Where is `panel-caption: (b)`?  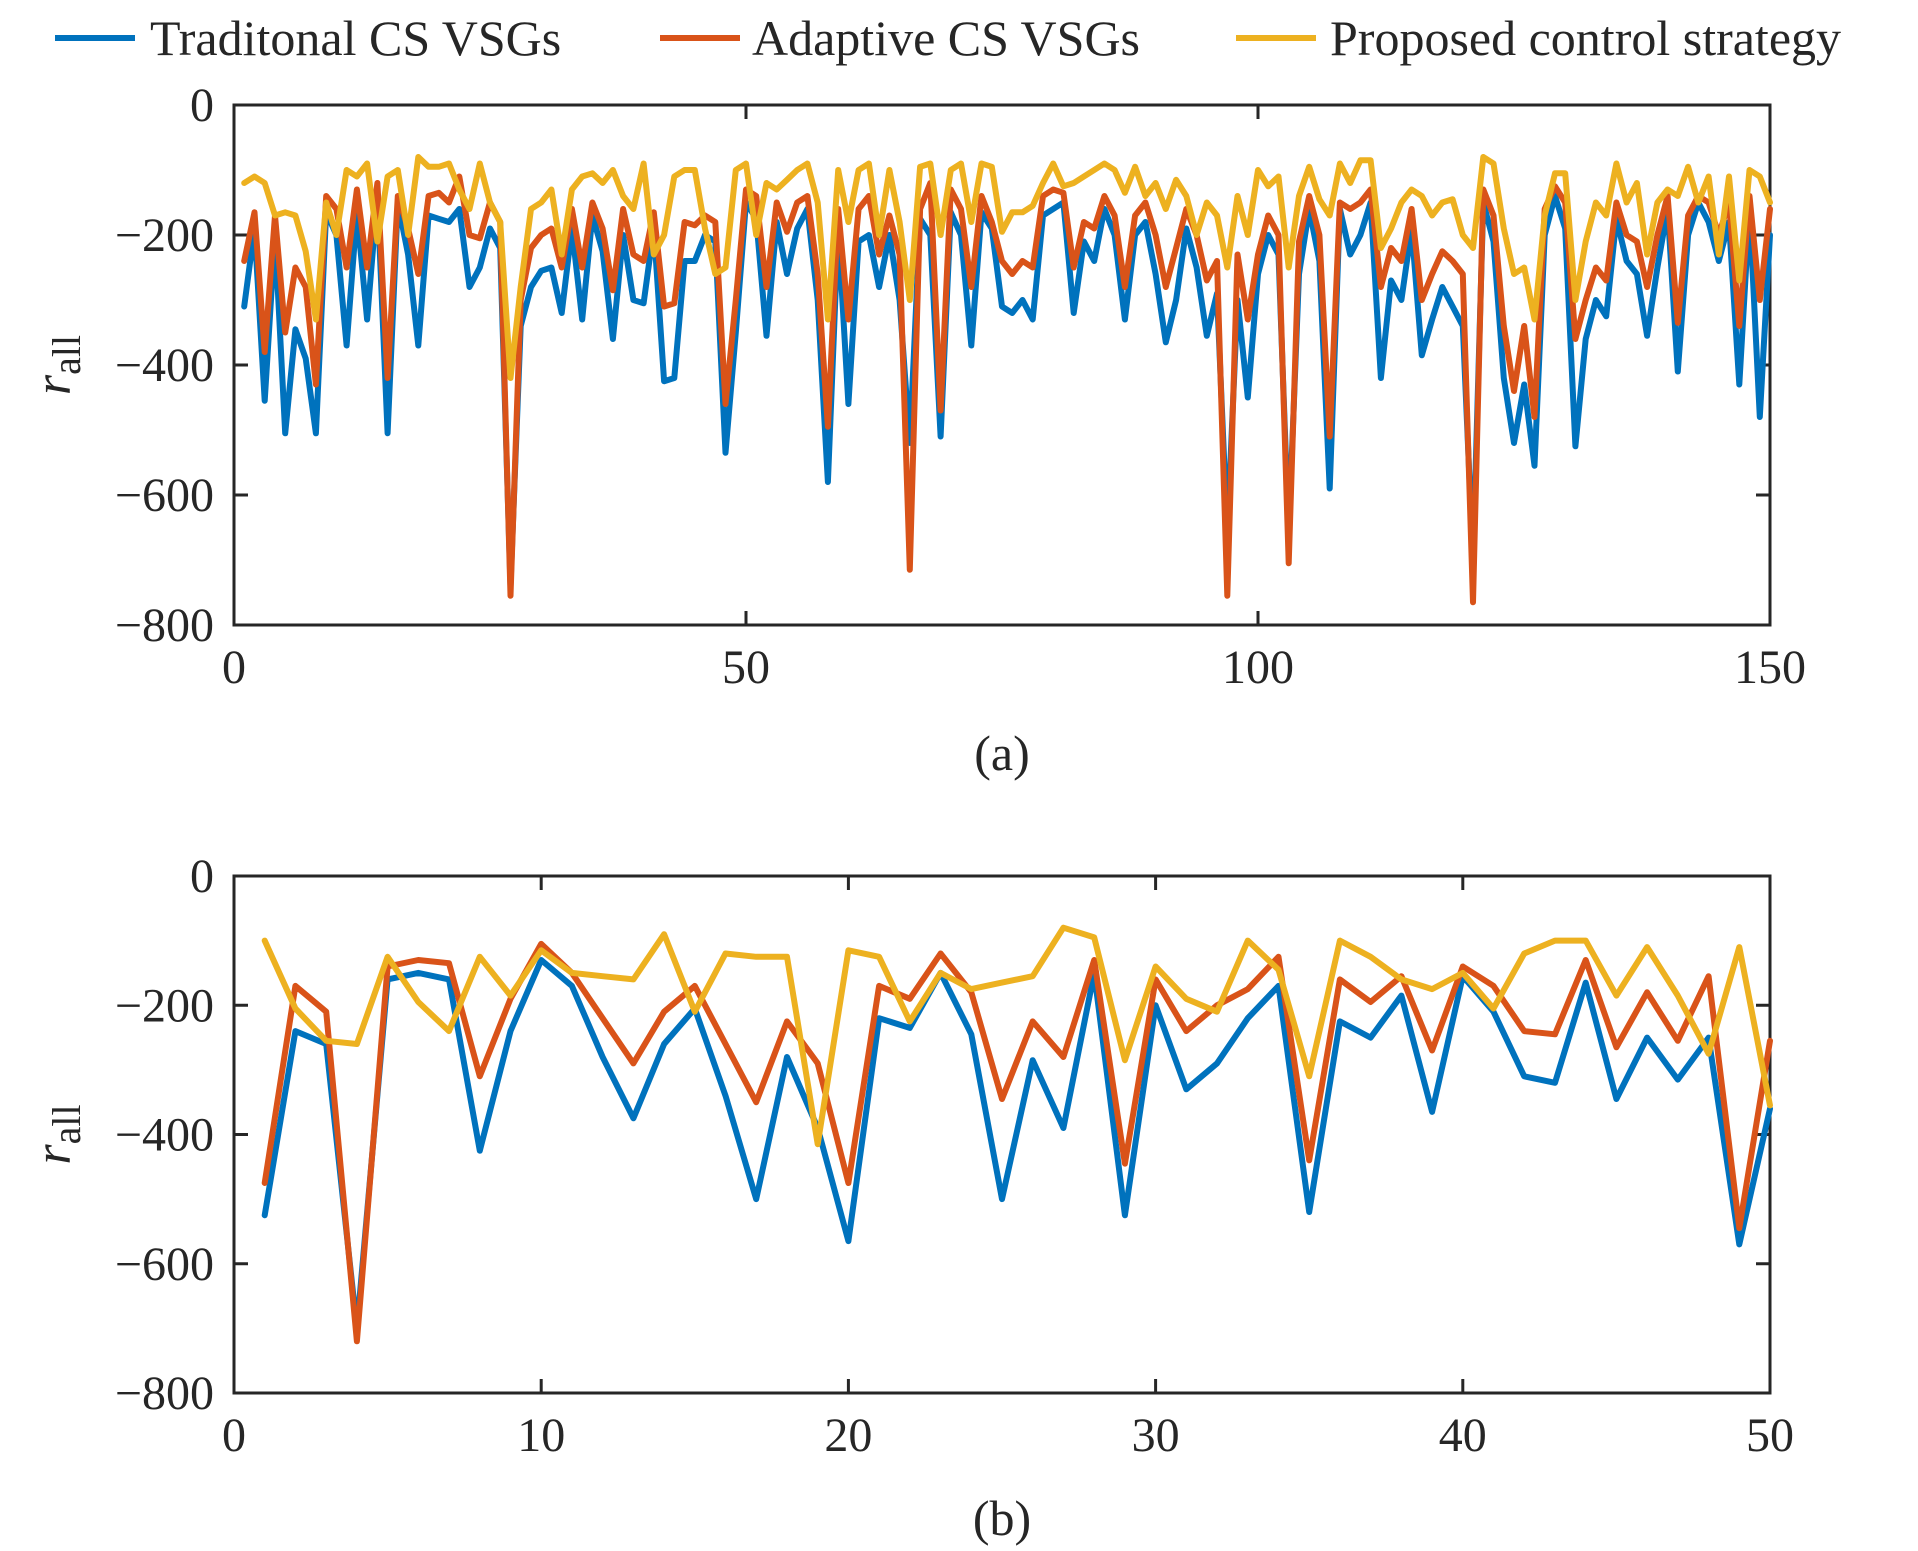
panel-caption: (b) is located at coordinates (1002, 1518).